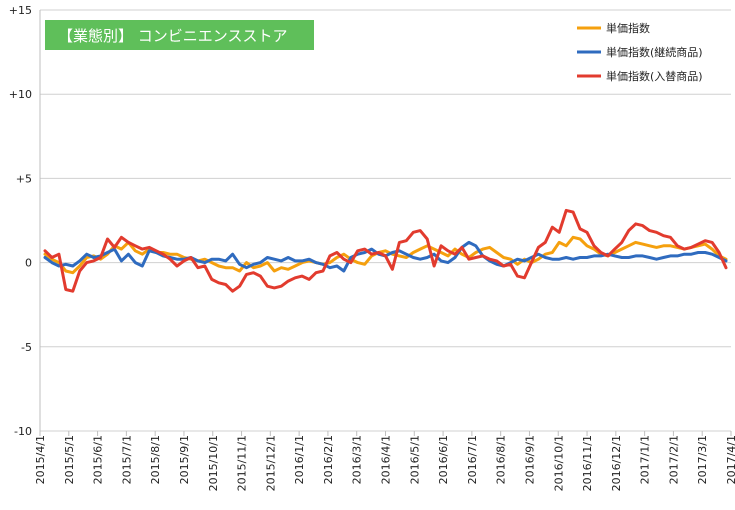  What do you see at coordinates (645, 459) in the screenshot?
I see `x-tick-label: 2017/1/1` at bounding box center [645, 459].